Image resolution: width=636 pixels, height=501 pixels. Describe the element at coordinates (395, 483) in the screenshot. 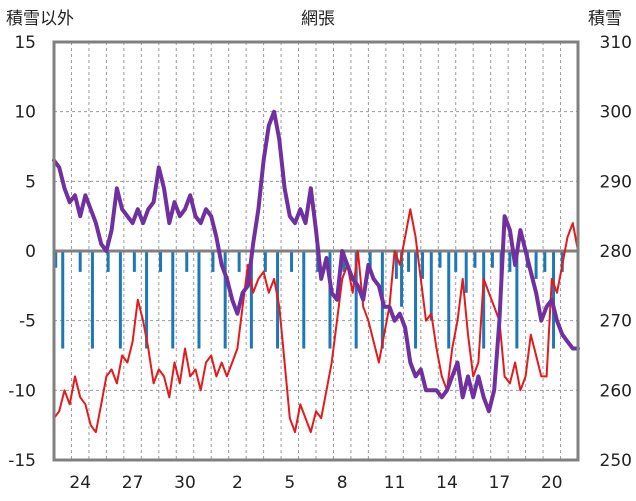

I see `x-tick-label: 11` at that location.